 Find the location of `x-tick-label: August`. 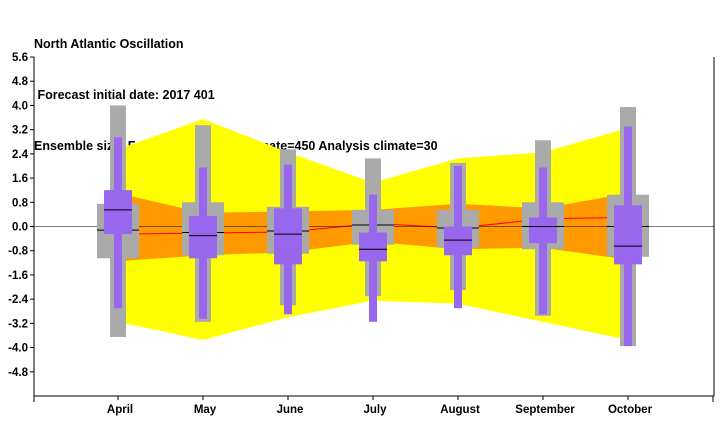

x-tick-label: August is located at coordinates (460, 410).